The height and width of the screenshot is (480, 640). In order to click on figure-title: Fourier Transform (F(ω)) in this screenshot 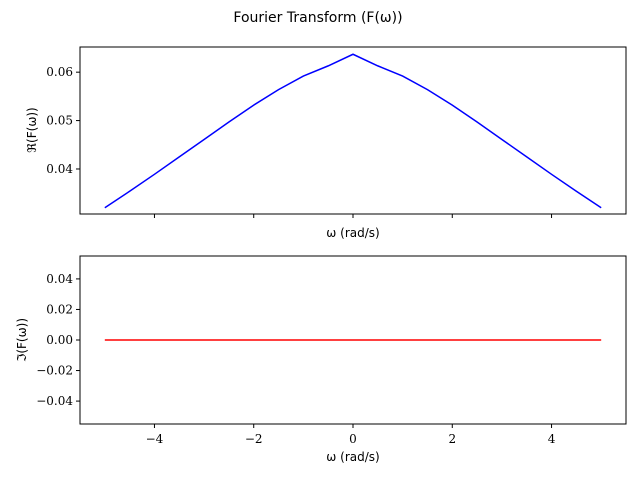, I will do `click(317, 18)`.